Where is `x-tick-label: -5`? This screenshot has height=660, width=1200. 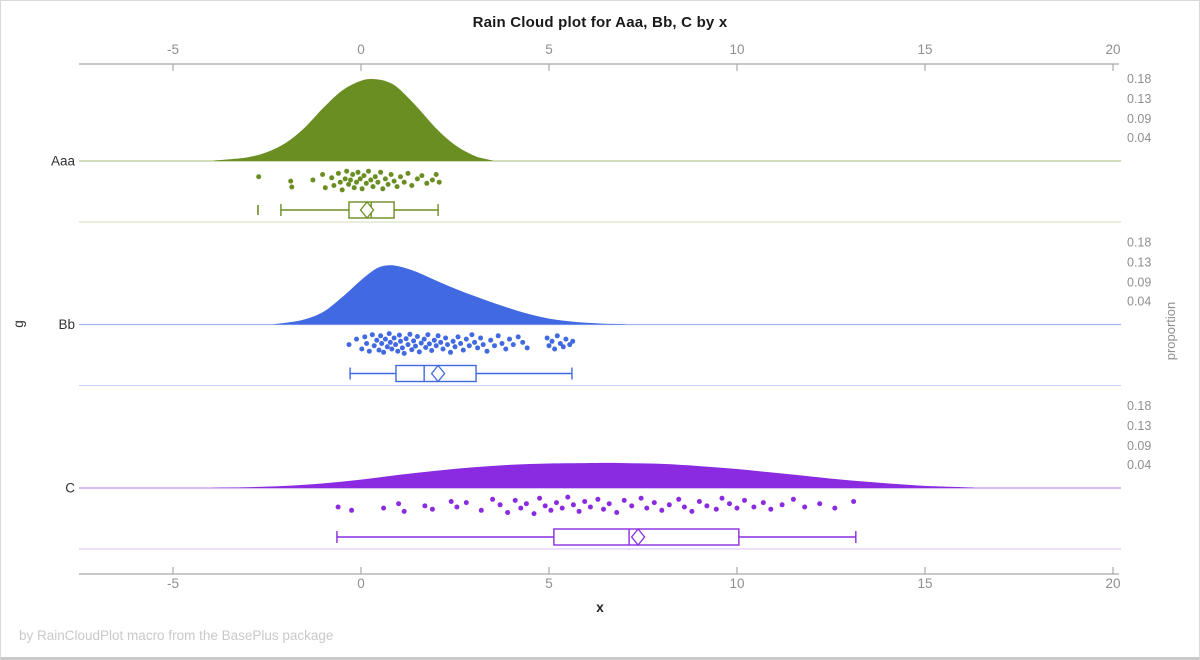
x-tick-label: -5 is located at coordinates (173, 49).